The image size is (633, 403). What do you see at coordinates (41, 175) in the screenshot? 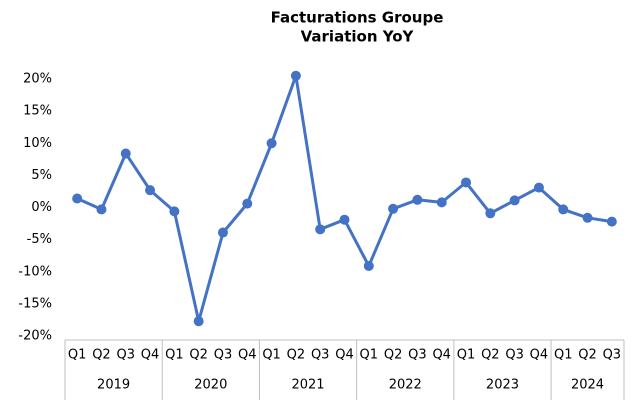
I see `y-tick-label: 5%` at bounding box center [41, 175].